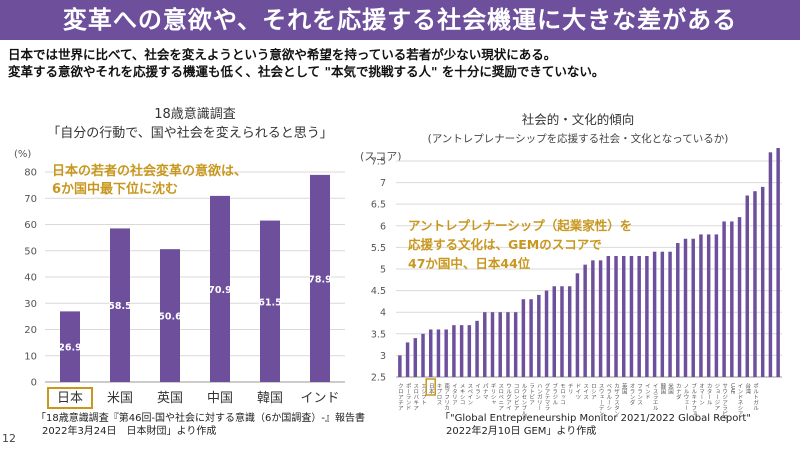  I want to click on right-x-tick-label: チリ, so click(570, 389).